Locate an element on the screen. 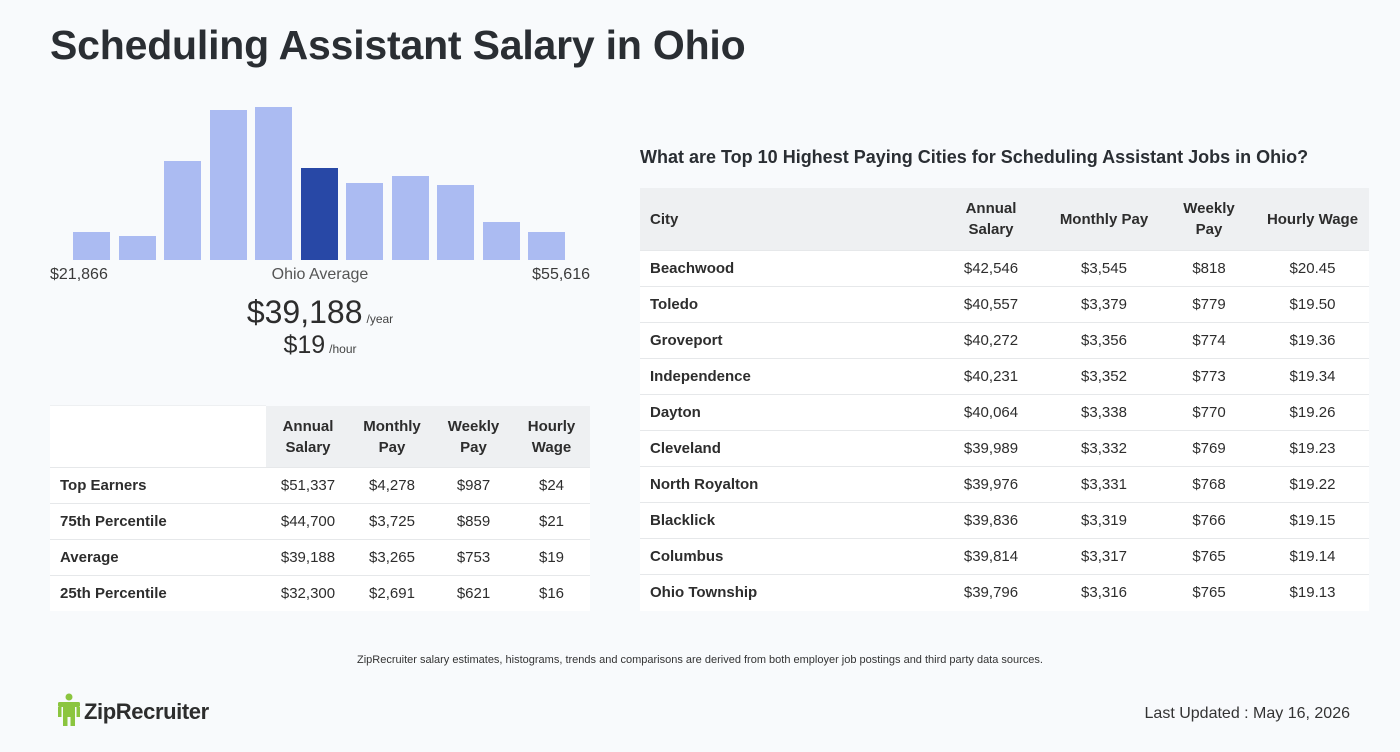 The image size is (1400, 752). city-name: Ohio Township is located at coordinates (788, 592).